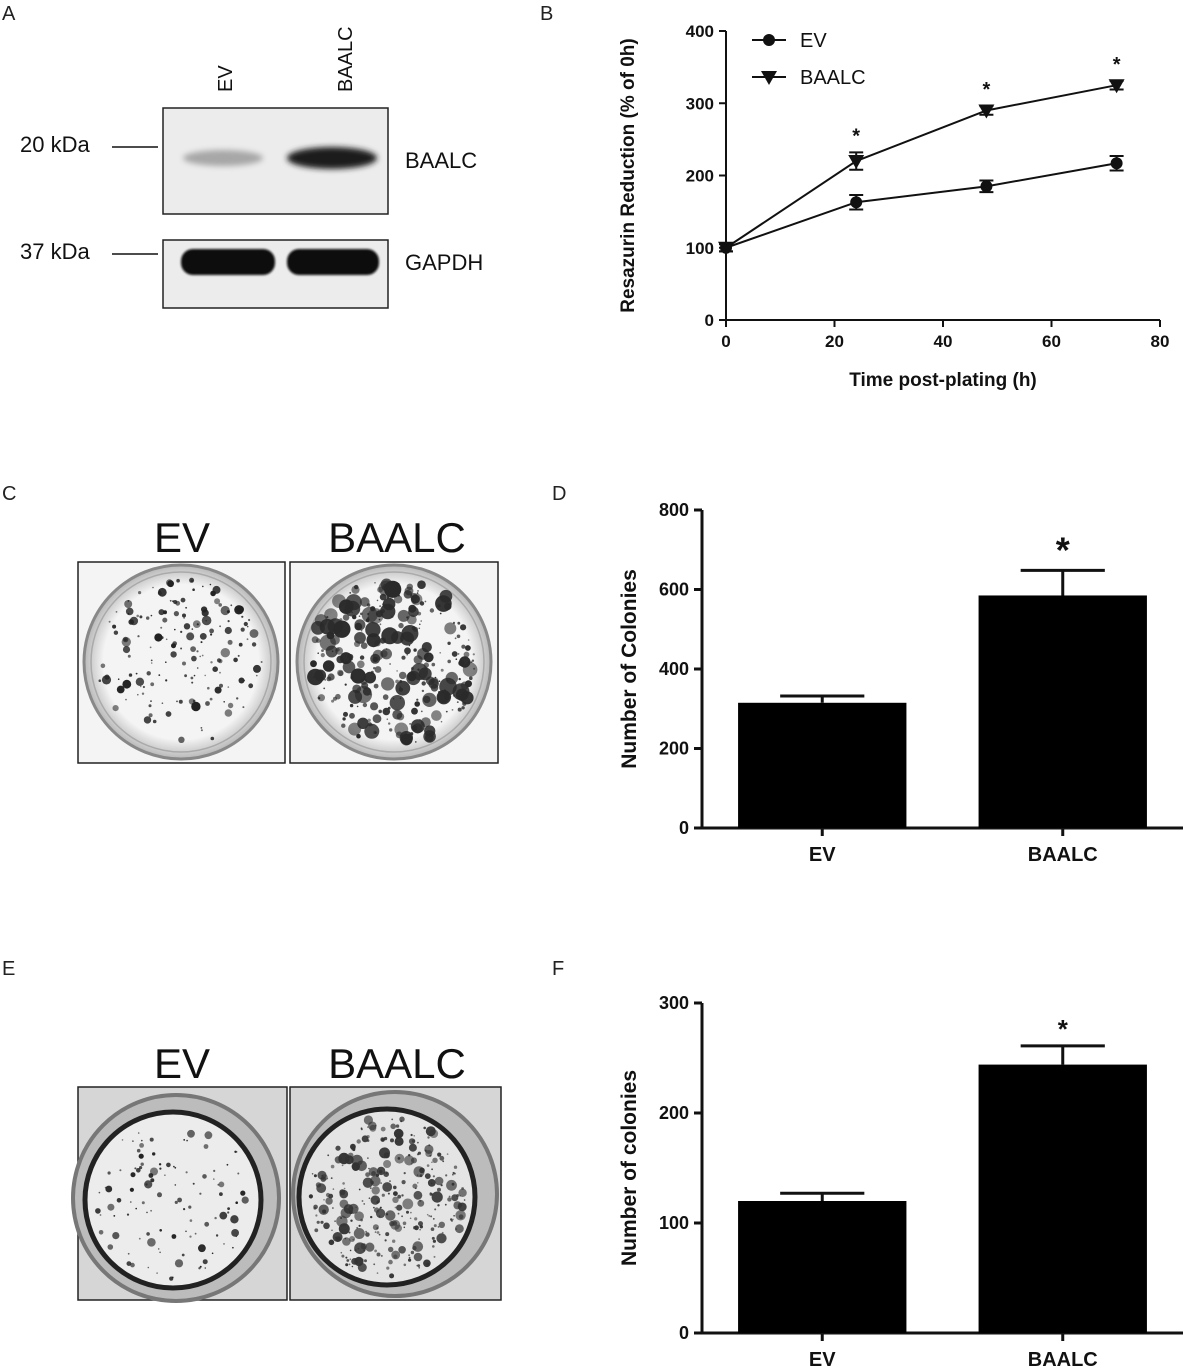  What do you see at coordinates (395, 1193) in the screenshot?
I see `colony-well-baalc` at bounding box center [395, 1193].